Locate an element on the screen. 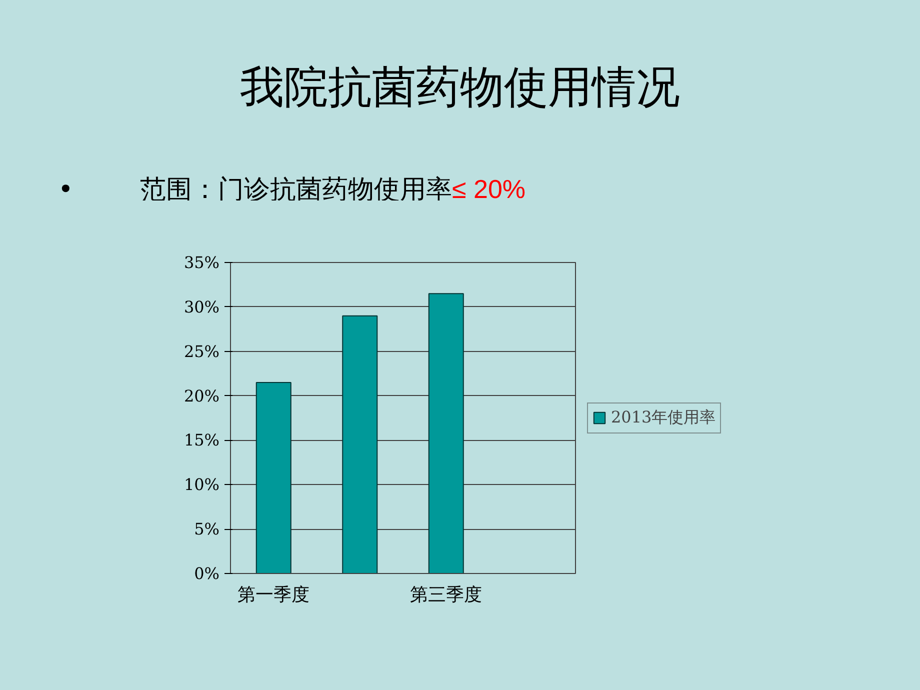 This screenshot has width=920, height=690. y-tick-label: 25% is located at coordinates (202, 351).